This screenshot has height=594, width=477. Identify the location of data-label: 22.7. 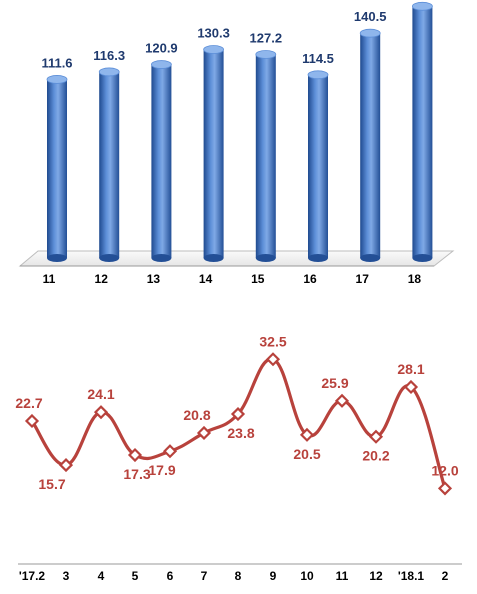
(28, 403).